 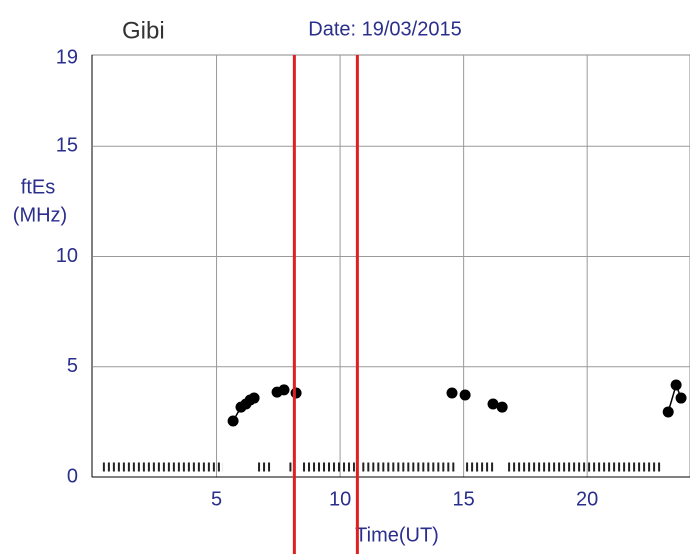 What do you see at coordinates (587, 499) in the screenshot?
I see `x-tick-label: 20` at bounding box center [587, 499].